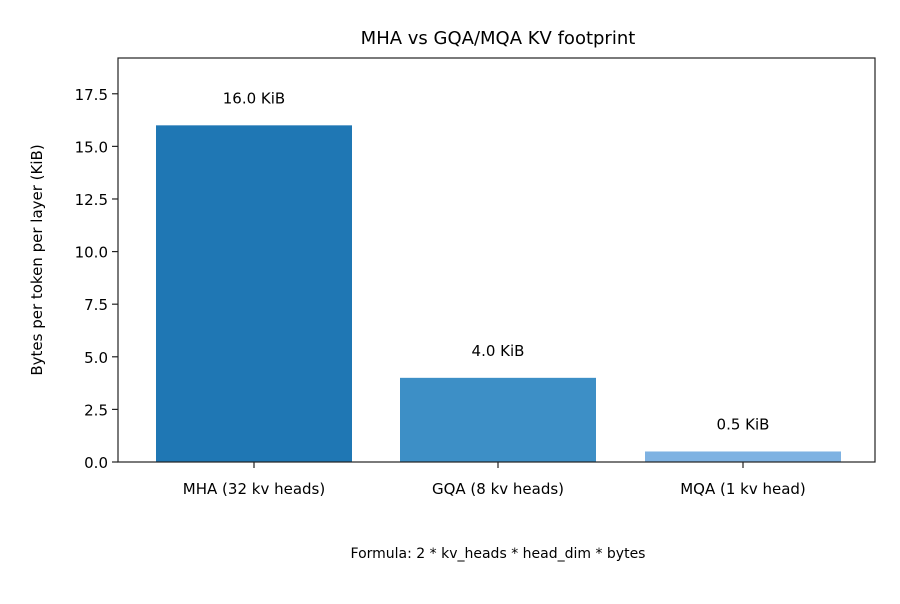  Describe the element at coordinates (37, 259) in the screenshot. I see `y-axis-label: Bytes per token per layer (KiB)` at that location.